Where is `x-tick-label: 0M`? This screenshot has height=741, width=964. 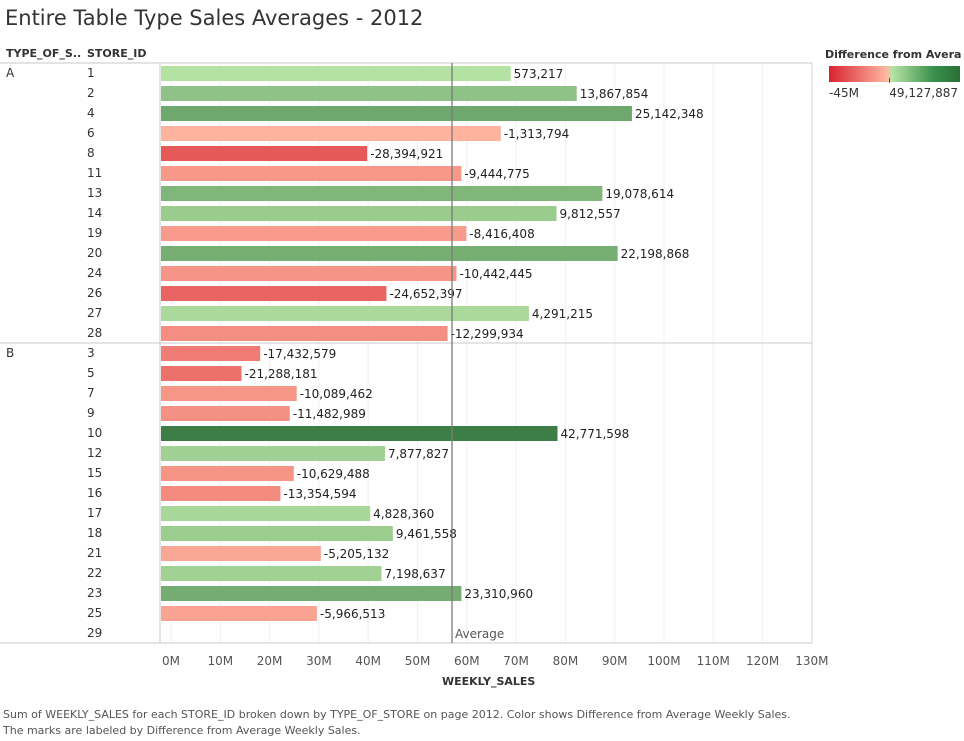
x-tick-label: 0M is located at coordinates (171, 661).